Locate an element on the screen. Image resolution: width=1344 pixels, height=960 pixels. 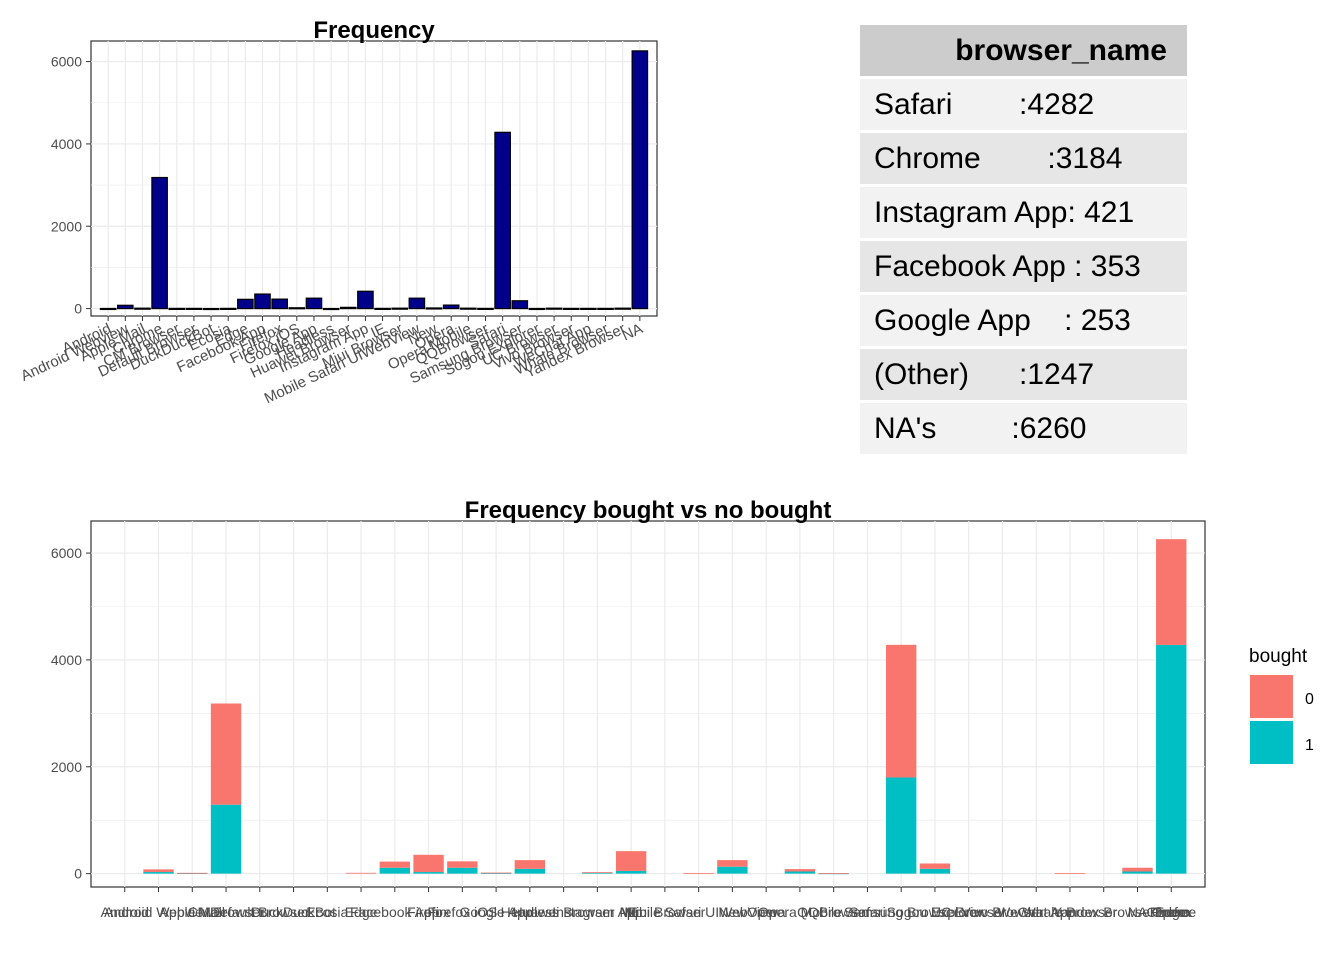
summary-row: Google App : 253 is located at coordinates (1023, 322).